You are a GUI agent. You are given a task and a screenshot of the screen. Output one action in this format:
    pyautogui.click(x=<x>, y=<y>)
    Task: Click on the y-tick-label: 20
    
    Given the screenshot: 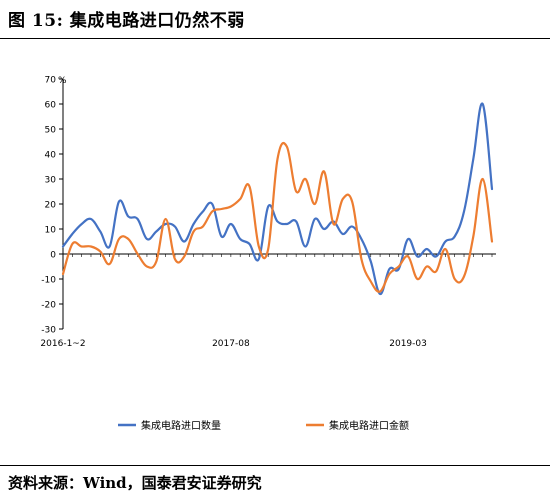 What is the action you would take?
    pyautogui.click(x=51, y=206)
    